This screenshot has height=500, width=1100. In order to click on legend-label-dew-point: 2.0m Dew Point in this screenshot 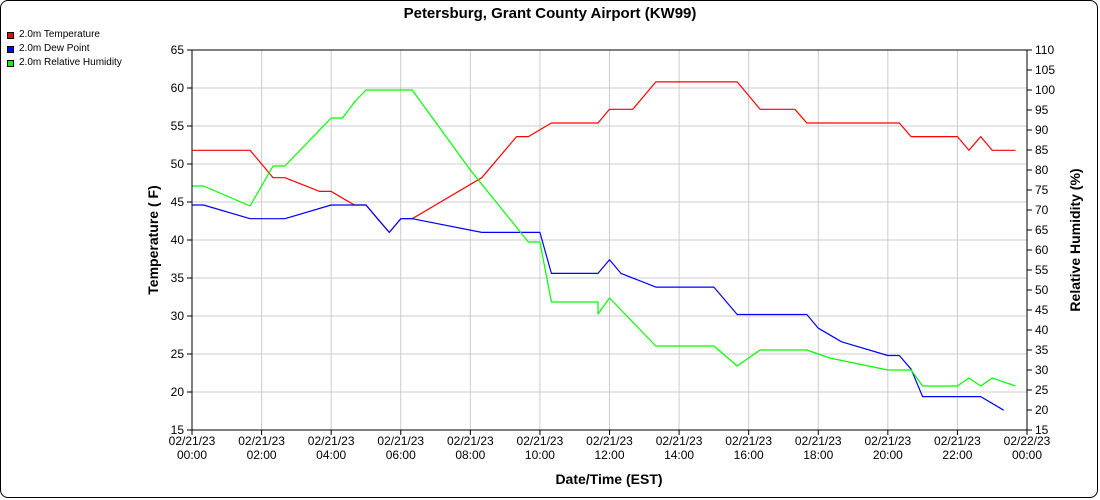, I will do `click(54, 48)`.